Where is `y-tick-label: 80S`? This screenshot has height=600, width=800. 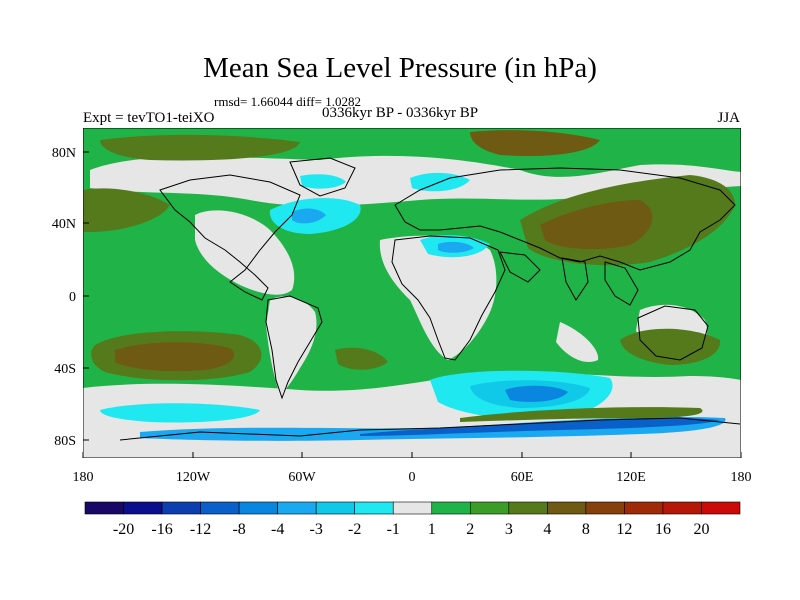
y-tick-label: 80S is located at coordinates (65, 441).